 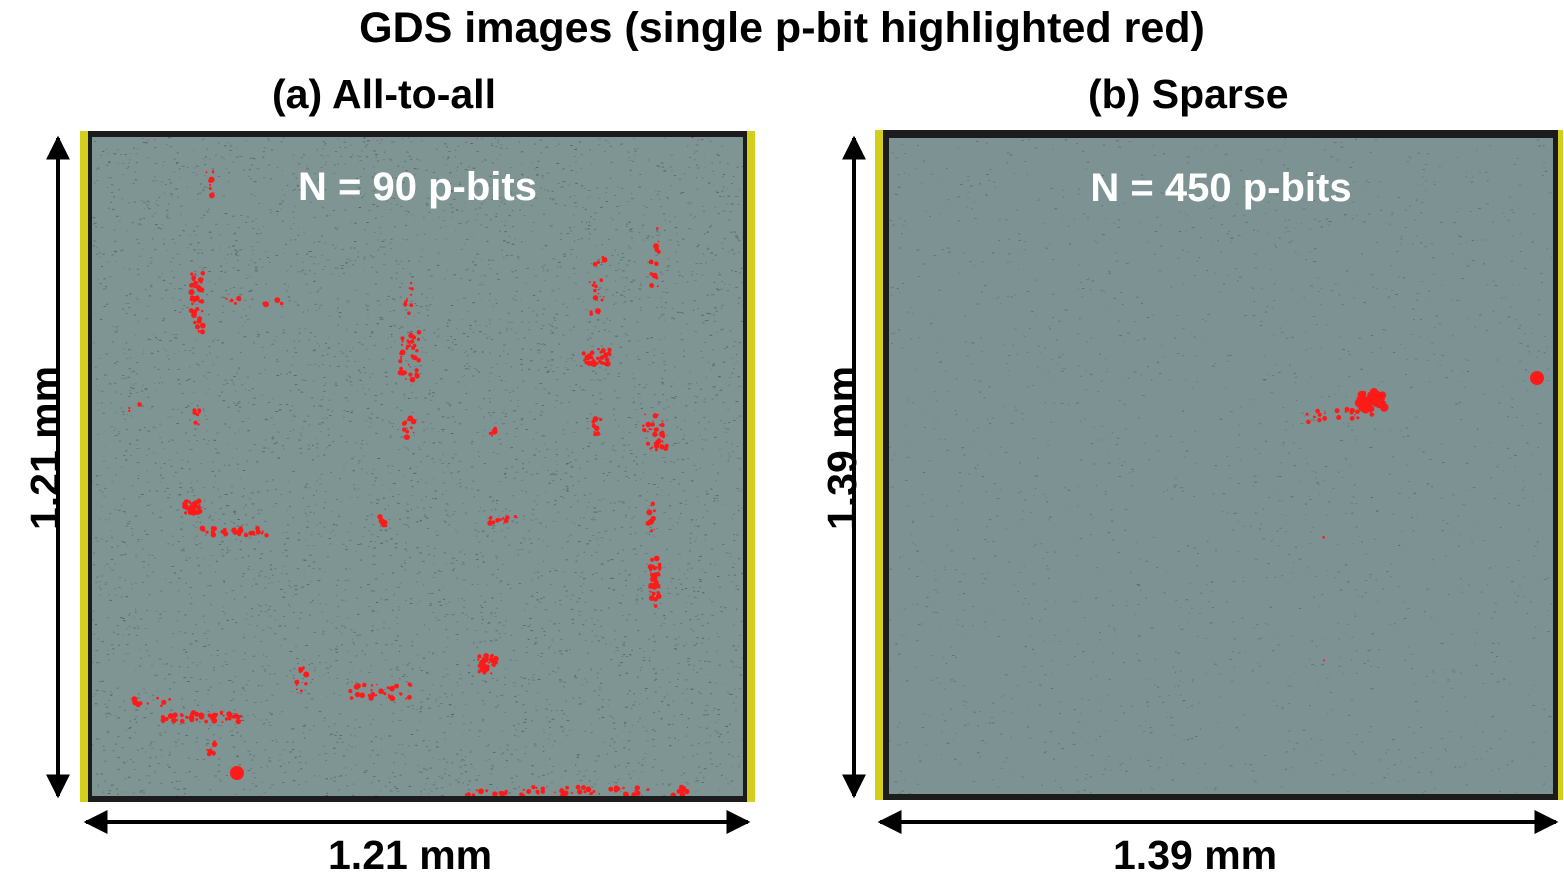 I want to click on height-label-a: 1.21 mm, so click(x=45, y=448).